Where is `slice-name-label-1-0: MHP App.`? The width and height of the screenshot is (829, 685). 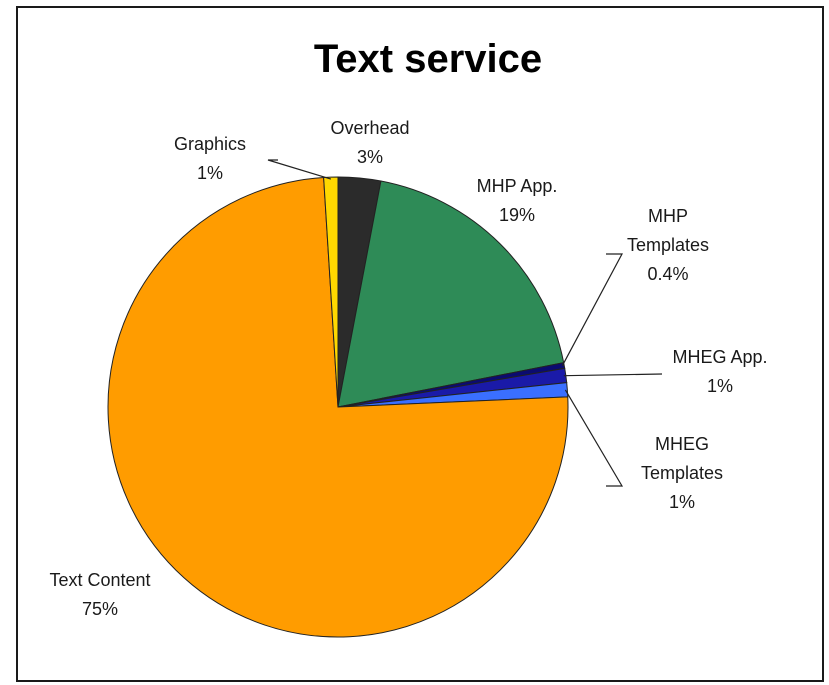
slice-name-label-1-0: MHP App. is located at coordinates (517, 186).